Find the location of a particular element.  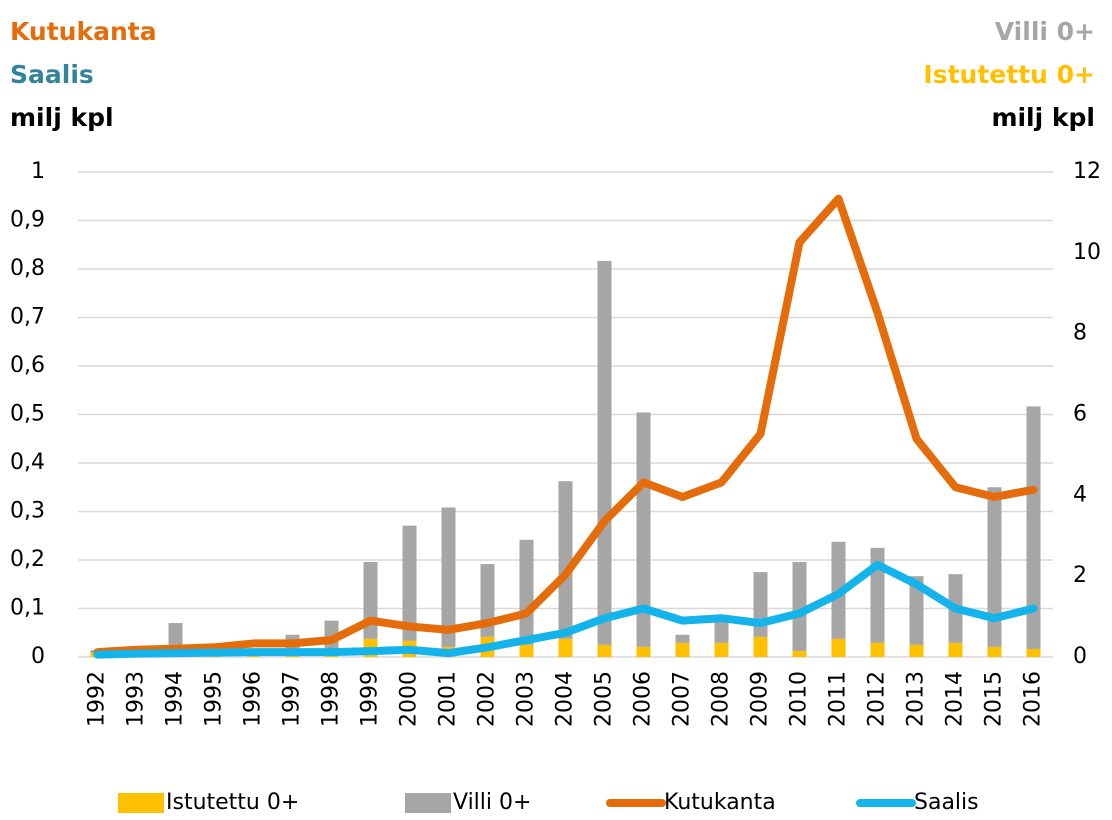

x-tick-label: 2015 is located at coordinates (994, 699).